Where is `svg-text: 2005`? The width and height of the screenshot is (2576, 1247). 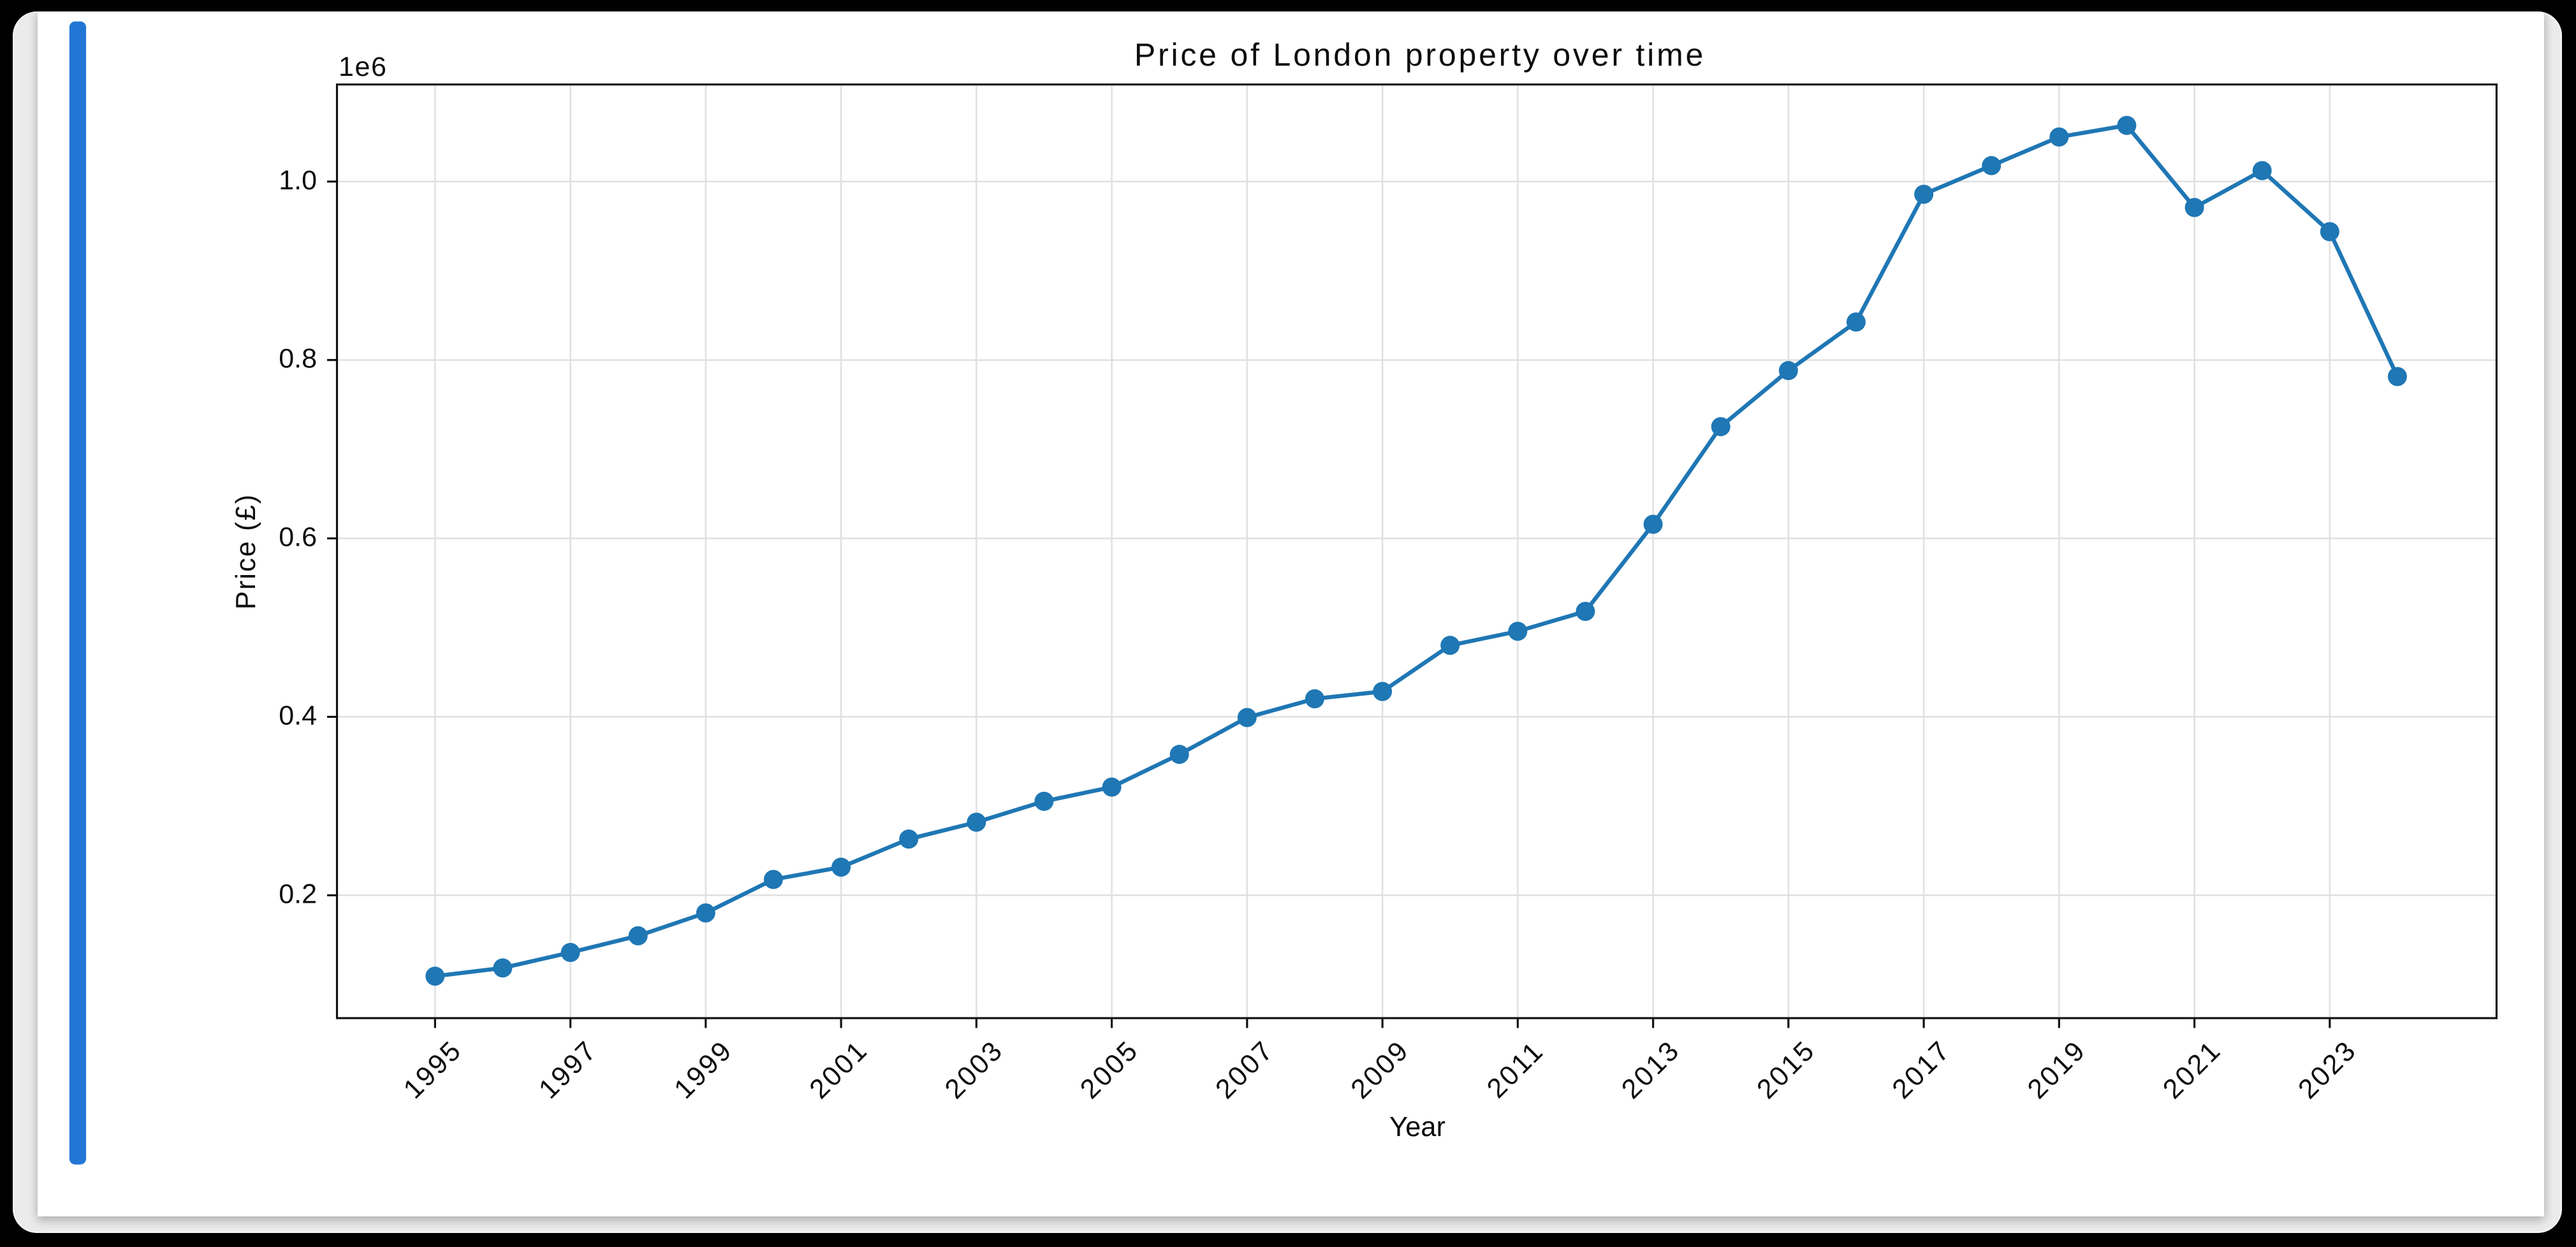
svg-text: 2005 is located at coordinates (1109, 1070).